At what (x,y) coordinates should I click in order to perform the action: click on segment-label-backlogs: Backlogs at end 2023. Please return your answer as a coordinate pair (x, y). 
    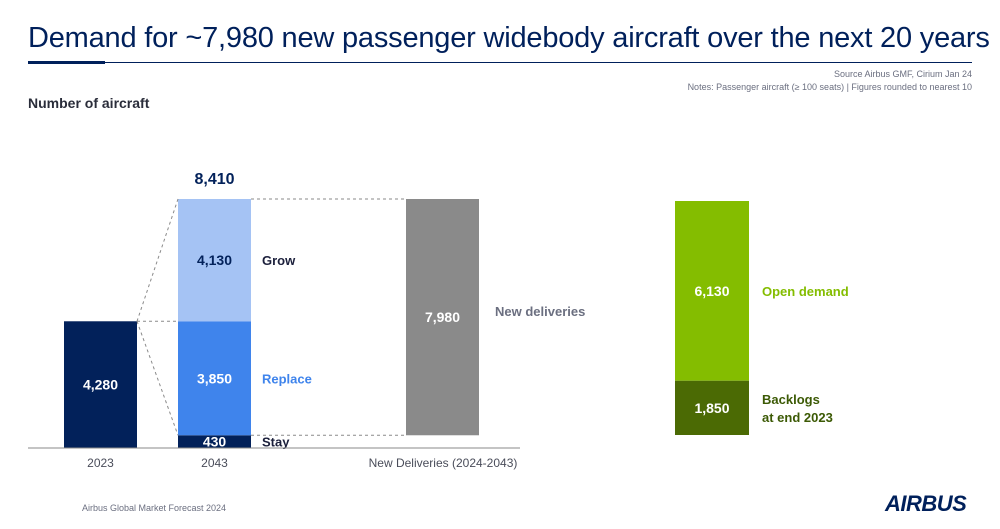
    Looking at the image, I should click on (797, 408).